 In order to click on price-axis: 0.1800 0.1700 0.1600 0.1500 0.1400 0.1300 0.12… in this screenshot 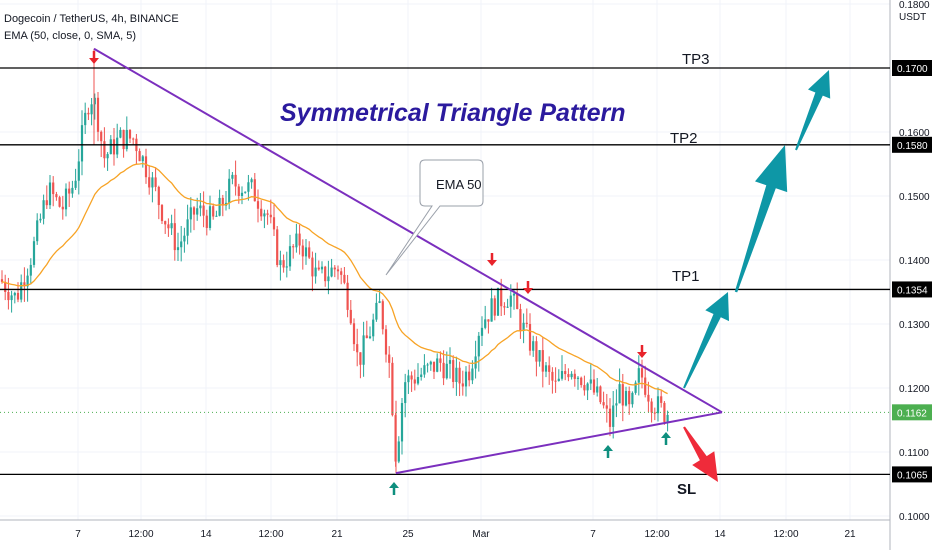, I will do `click(914, 261)`.